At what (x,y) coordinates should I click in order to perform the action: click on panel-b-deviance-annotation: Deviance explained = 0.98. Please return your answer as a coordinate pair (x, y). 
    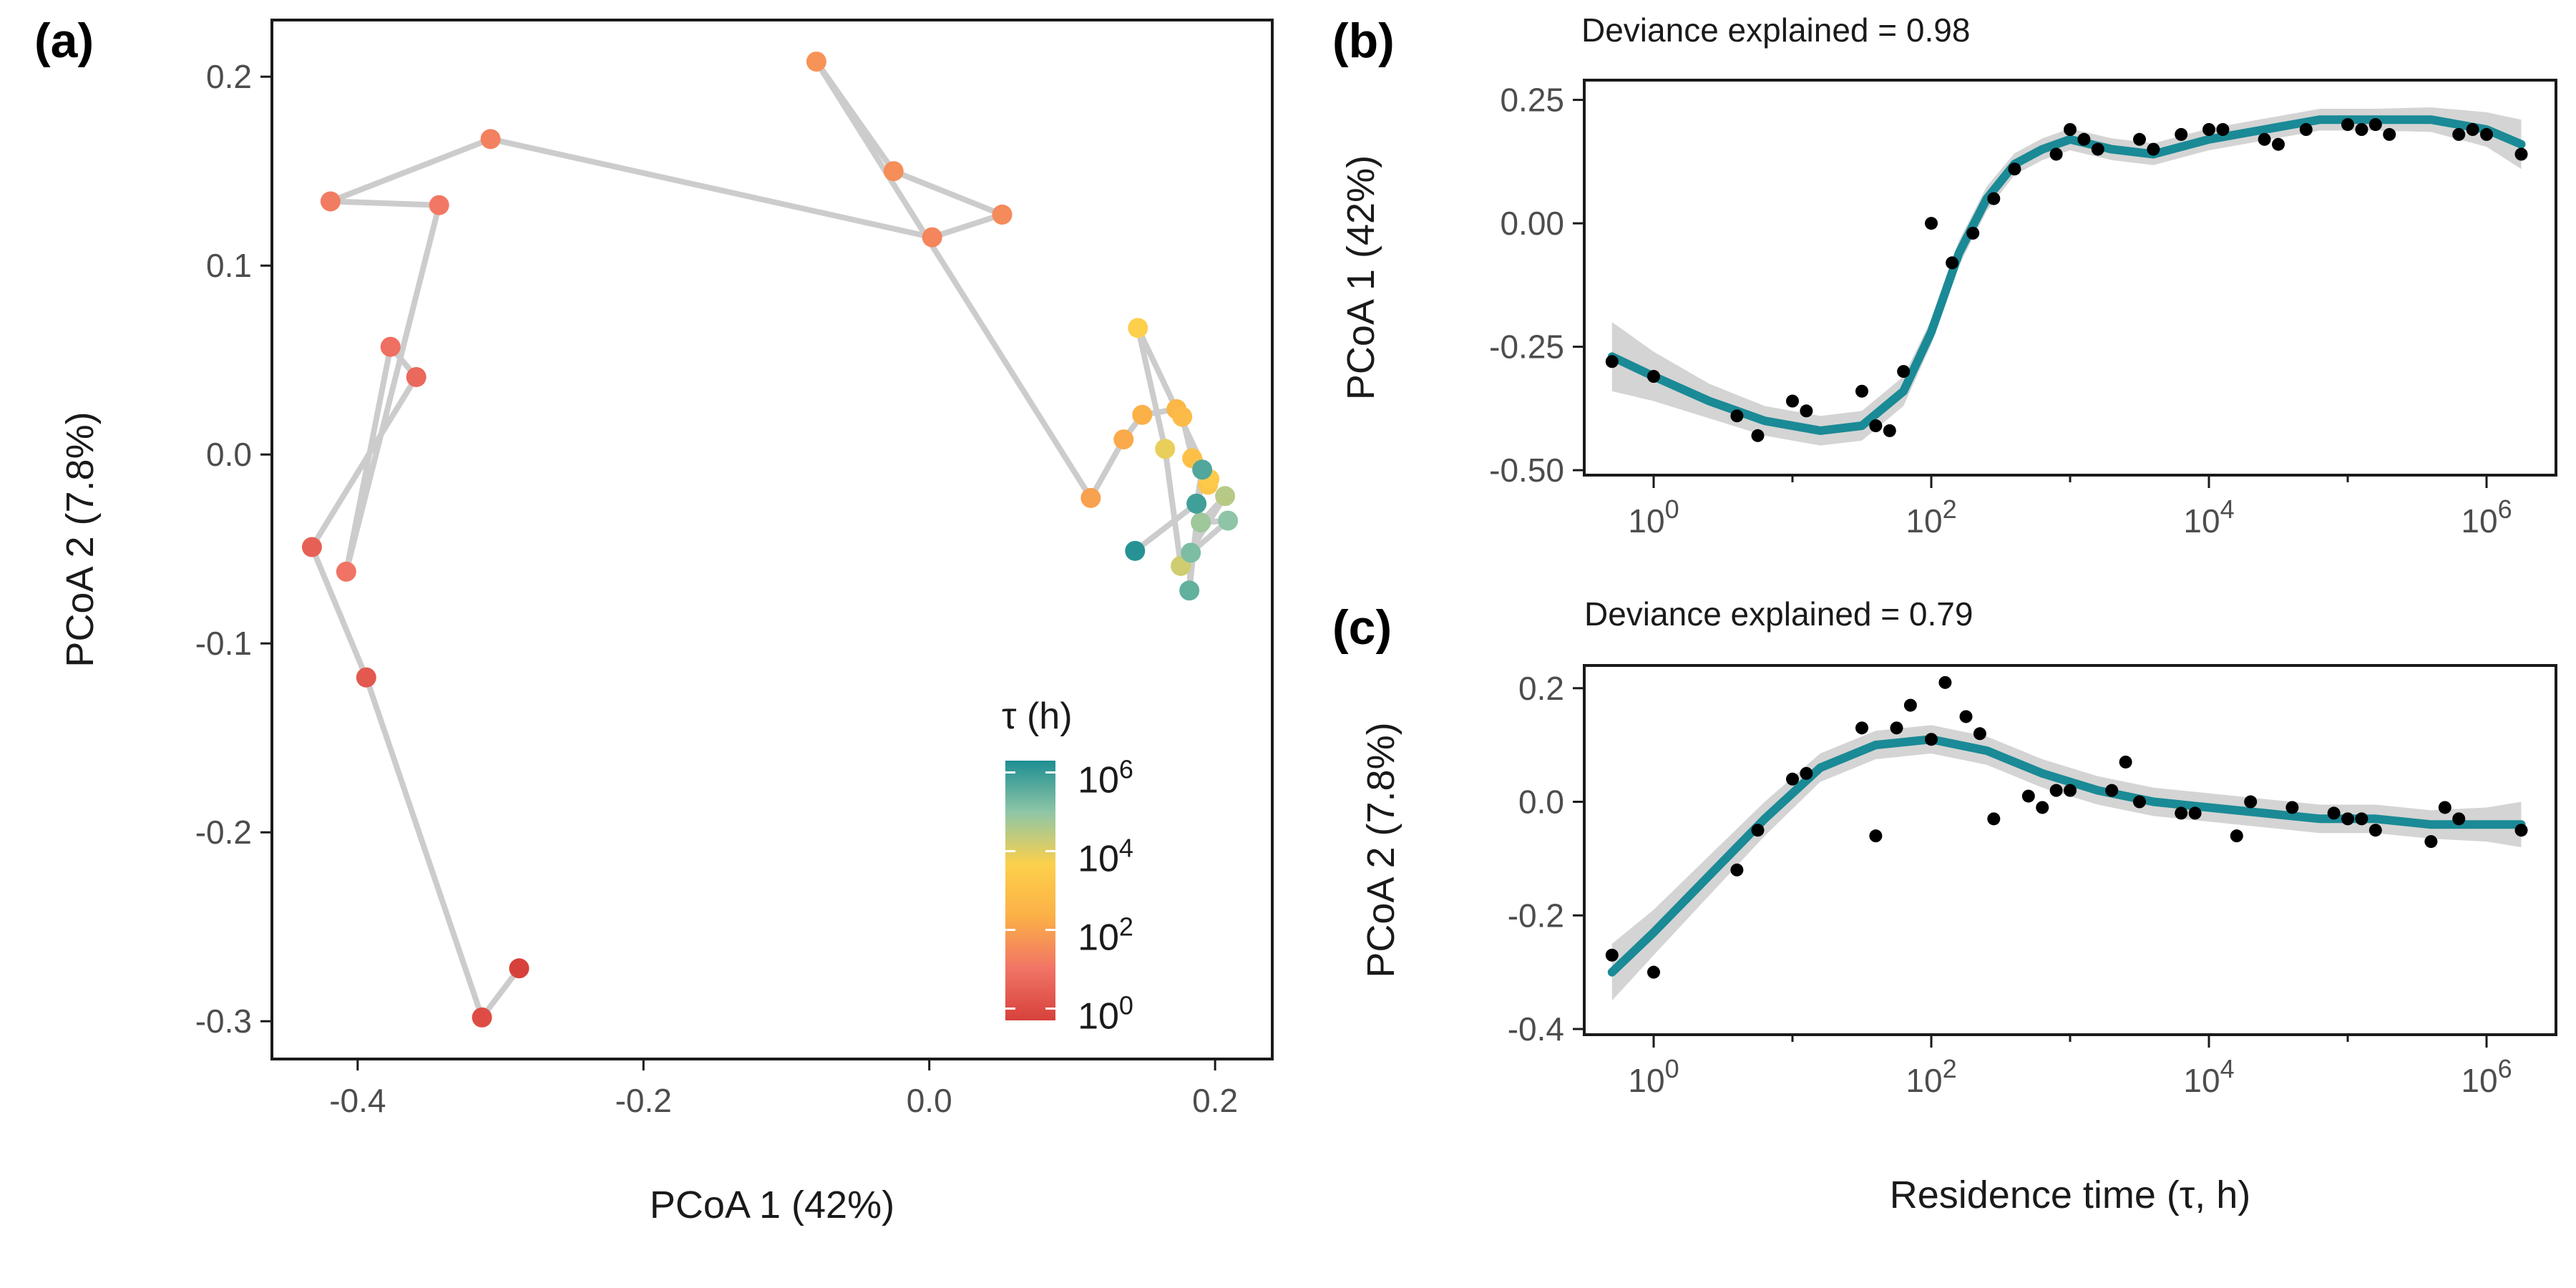
    Looking at the image, I should click on (1775, 30).